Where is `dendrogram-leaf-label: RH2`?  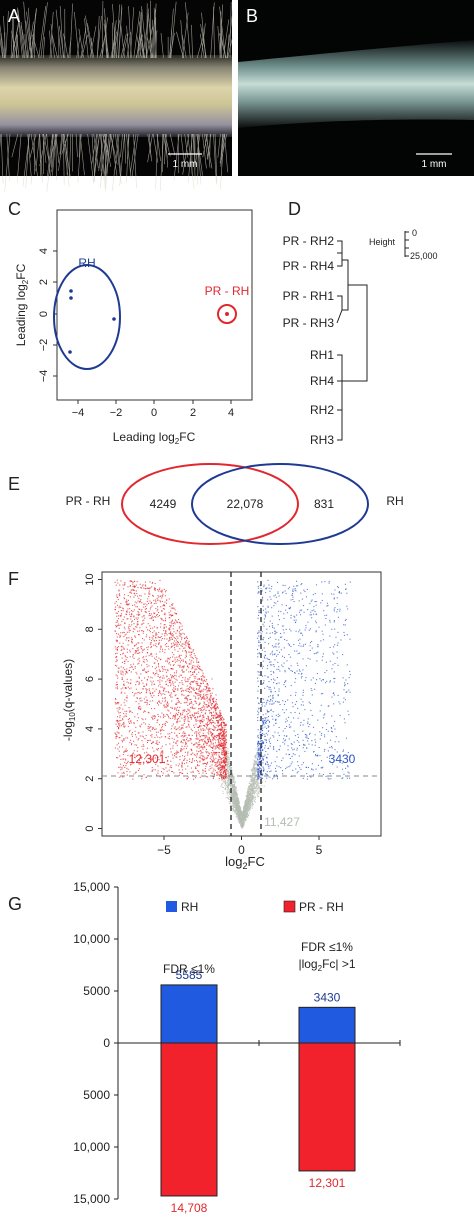
dendrogram-leaf-label: RH2 is located at coordinates (322, 410).